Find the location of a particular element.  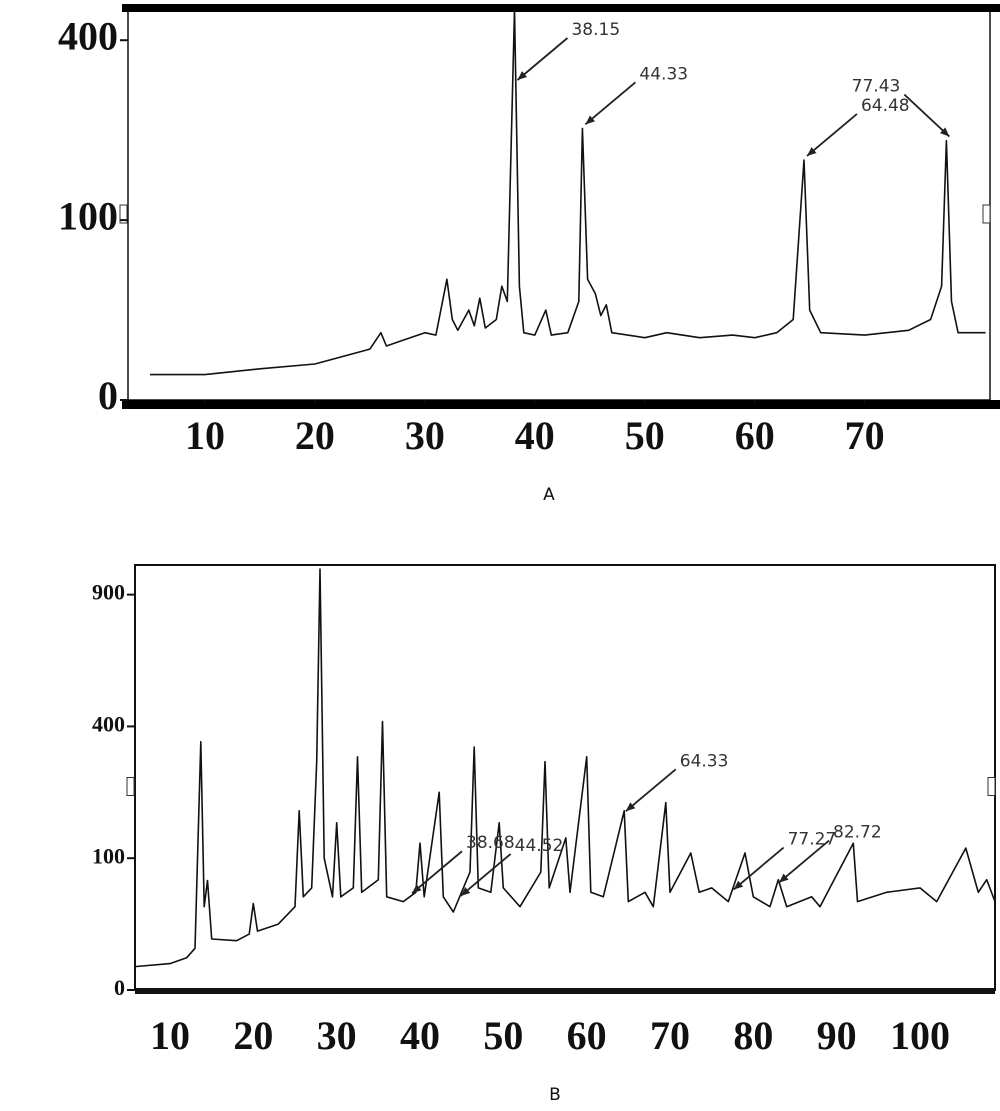

annotation-label: 82.72 is located at coordinates (857, 833).